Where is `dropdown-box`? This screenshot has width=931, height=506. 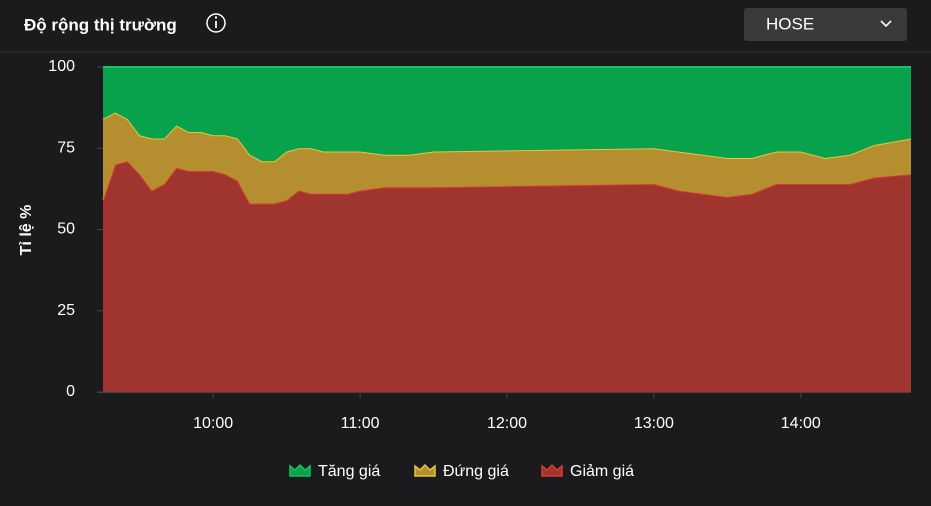
dropdown-box is located at coordinates (825, 24).